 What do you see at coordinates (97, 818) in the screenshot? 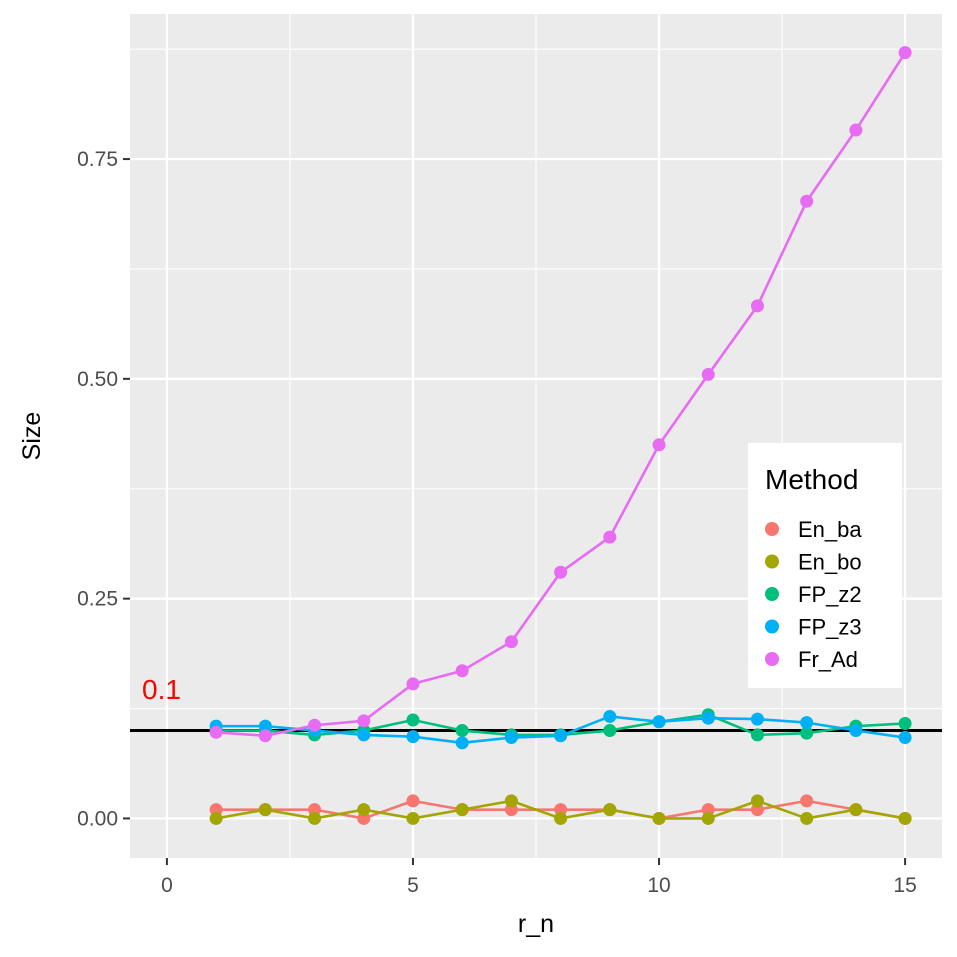
I see `y-tick-label: 0.00` at bounding box center [97, 818].